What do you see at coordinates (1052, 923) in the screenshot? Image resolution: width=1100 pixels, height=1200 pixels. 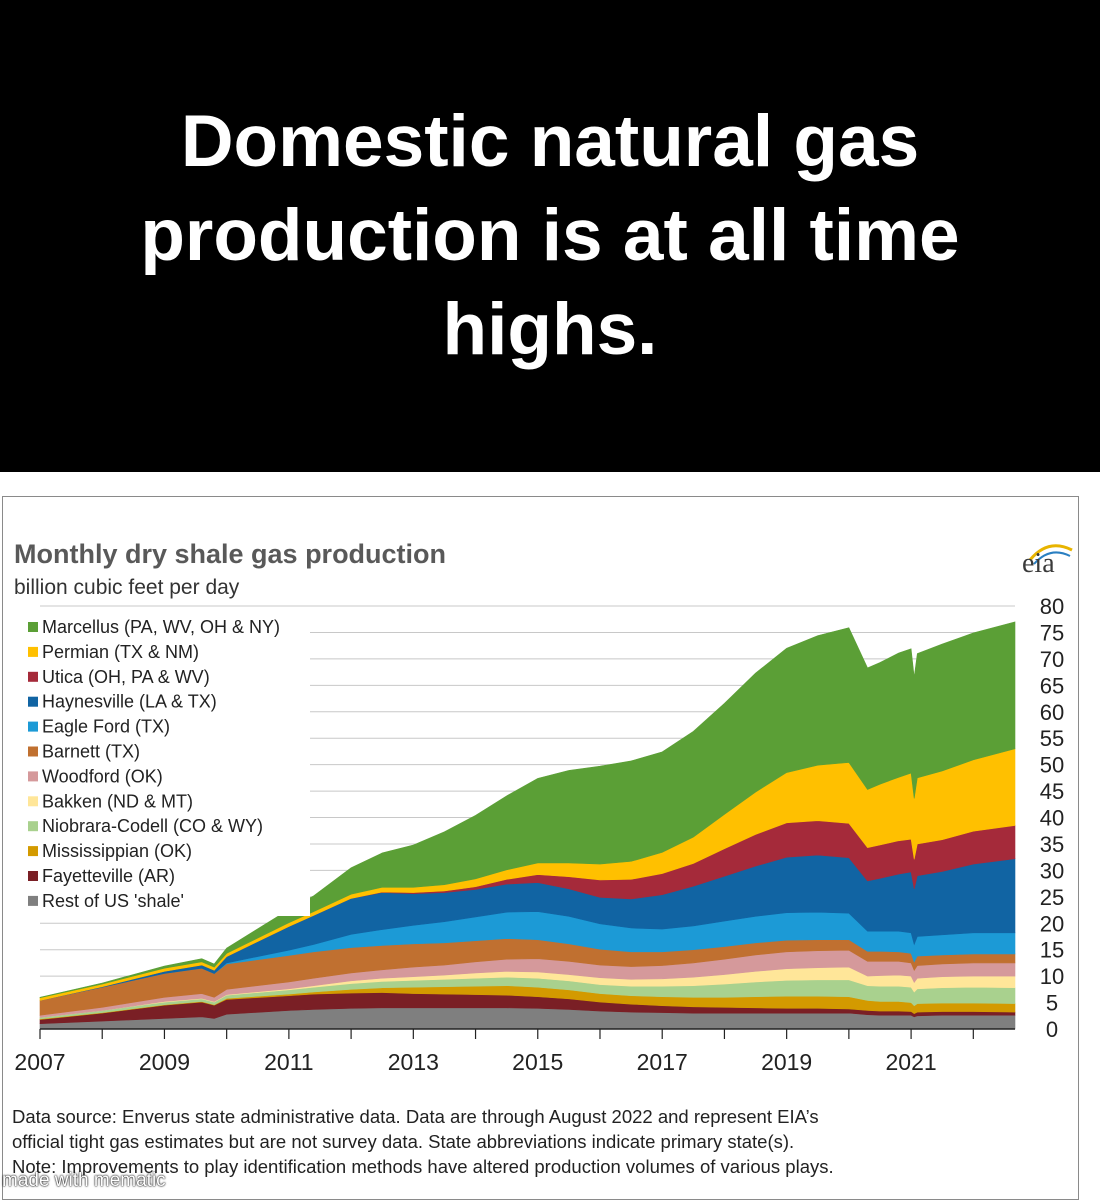 I see `y-label-20: 20` at bounding box center [1052, 923].